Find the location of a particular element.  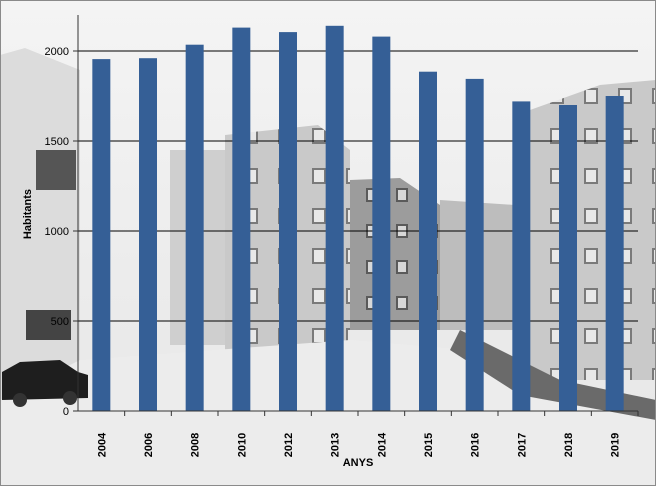

photo-curb is located at coordinates (553, 375).